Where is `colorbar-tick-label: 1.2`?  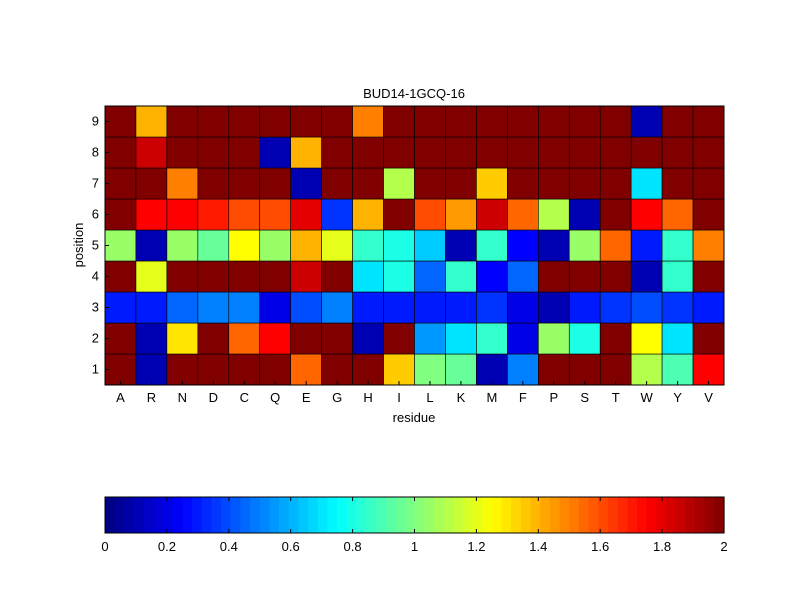
colorbar-tick-label: 1.2 is located at coordinates (476, 546).